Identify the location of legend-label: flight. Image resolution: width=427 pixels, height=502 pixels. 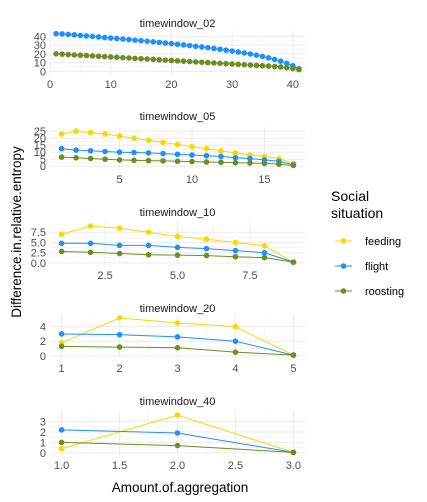
(376, 267).